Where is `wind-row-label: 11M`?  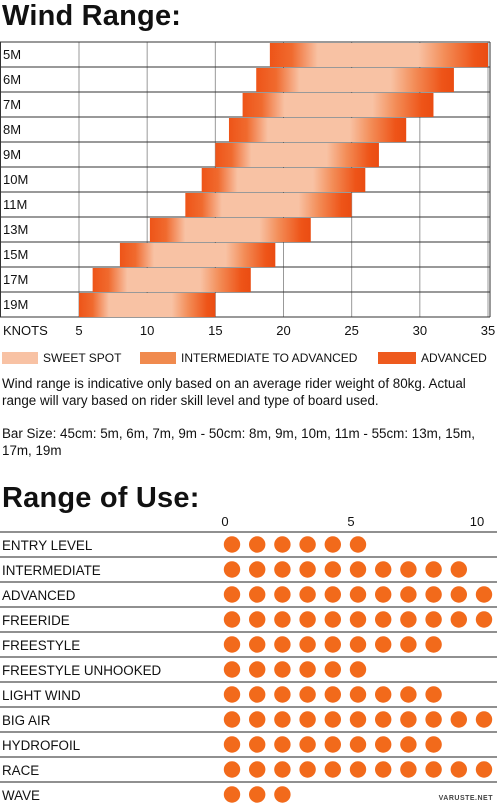
wind-row-label: 11M is located at coordinates (15, 204).